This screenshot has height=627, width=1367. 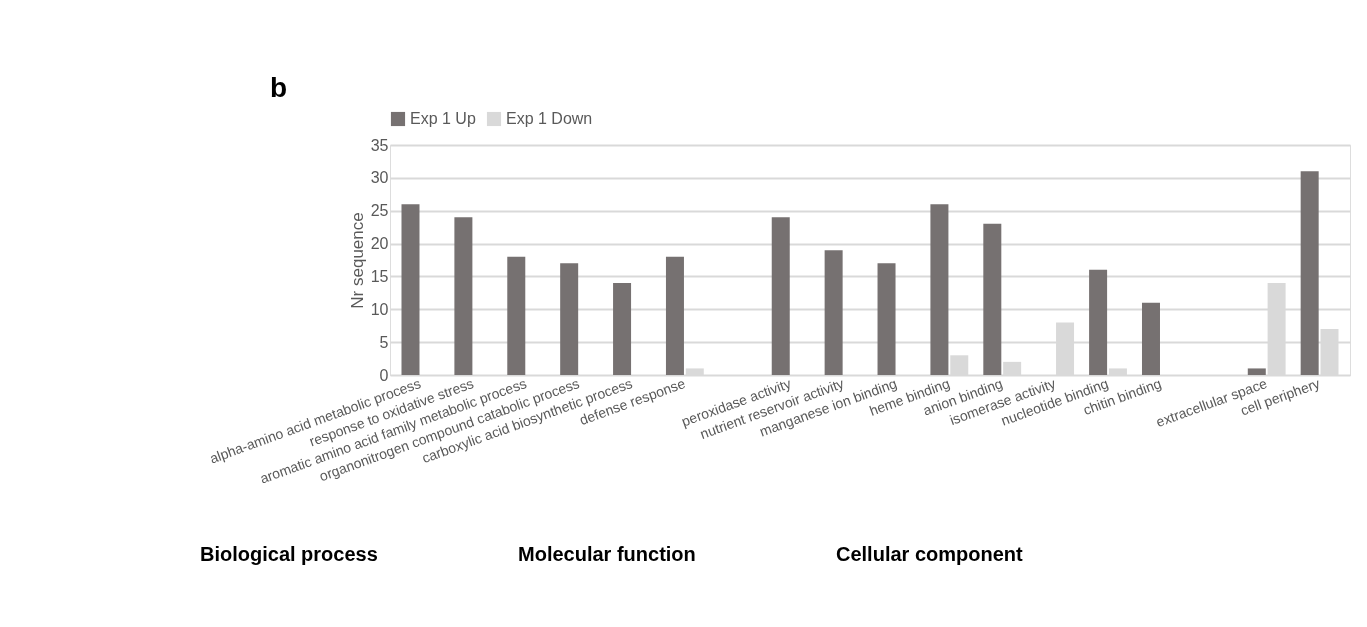 I want to click on y-tick-label: 20, so click(x=379, y=244).